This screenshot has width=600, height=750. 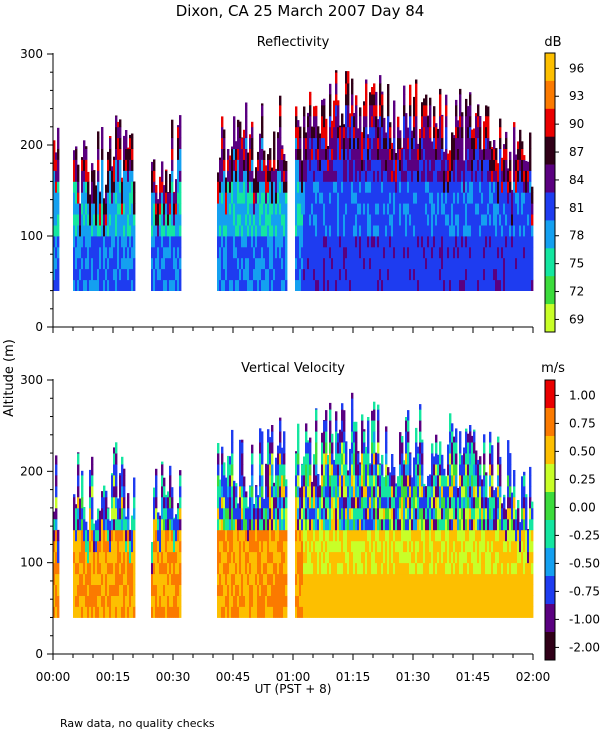 What do you see at coordinates (576, 264) in the screenshot?
I see `colorbar-label: 75` at bounding box center [576, 264].